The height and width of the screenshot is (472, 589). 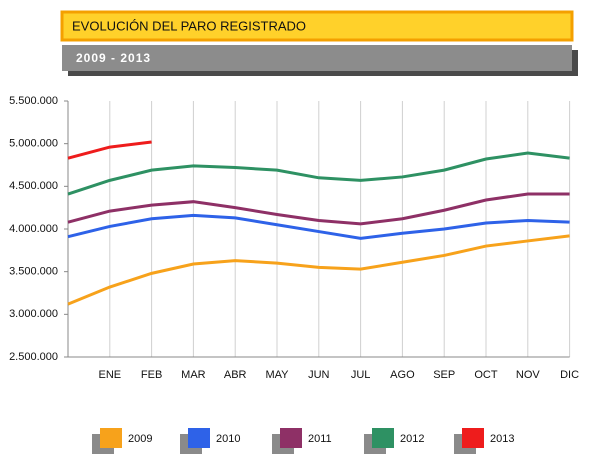 I want to click on legend-label: 2011, so click(x=320, y=439).